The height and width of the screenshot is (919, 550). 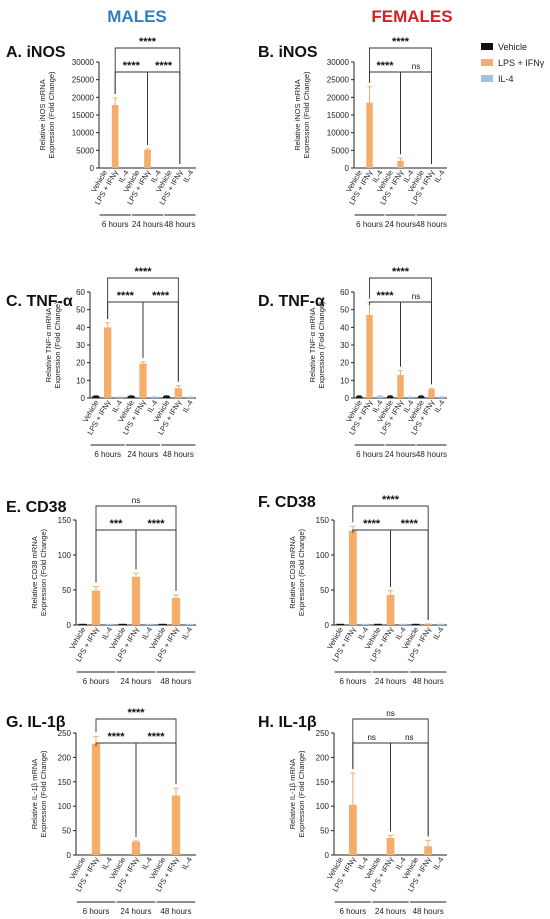 What do you see at coordinates (66, 831) in the screenshot?
I see `y-tick-label: 50` at bounding box center [66, 831].